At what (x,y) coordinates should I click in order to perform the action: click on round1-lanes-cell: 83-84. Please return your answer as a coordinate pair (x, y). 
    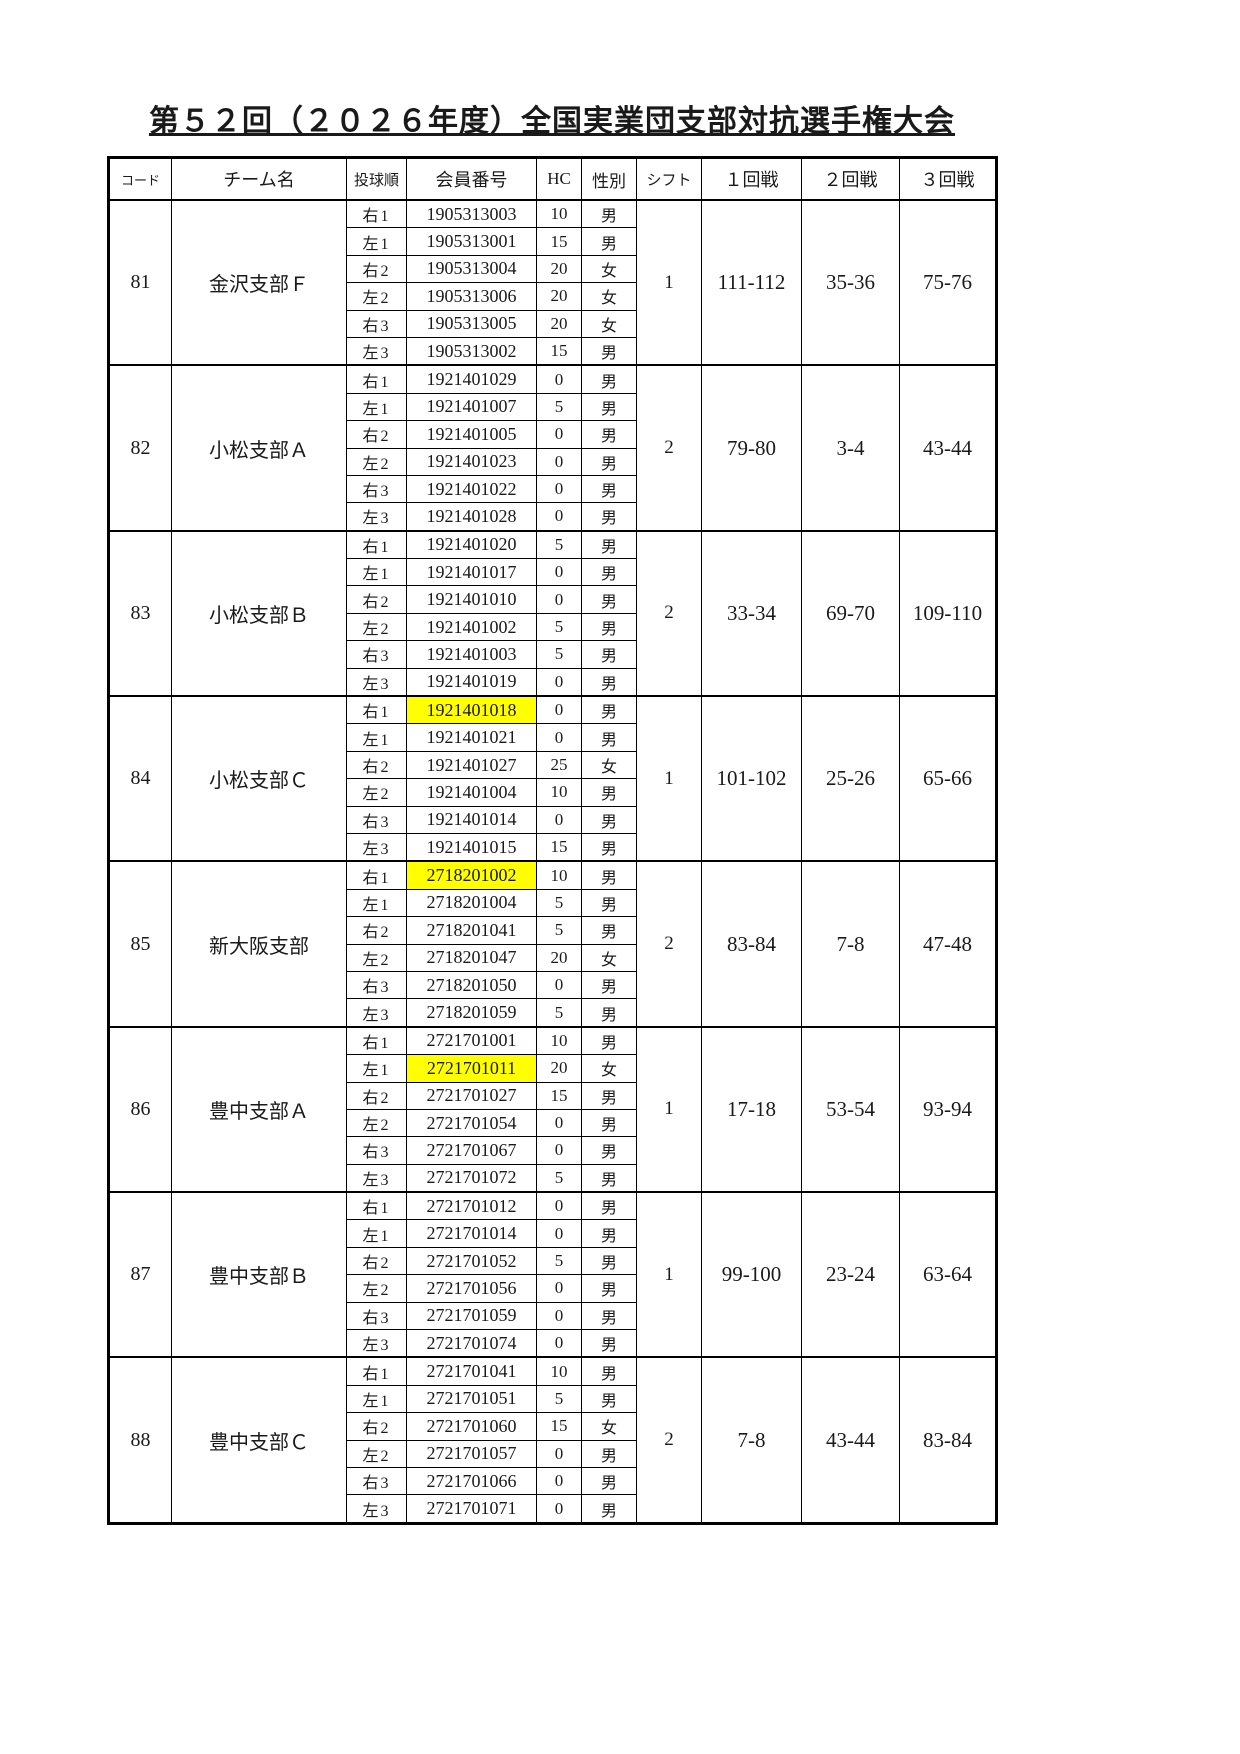
    Looking at the image, I should click on (751, 944).